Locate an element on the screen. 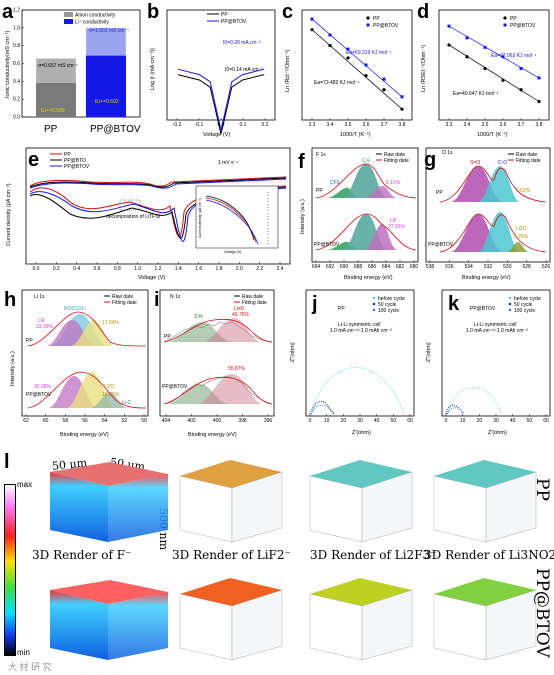  x-ticks: 538 536 534 532 530 528 526 is located at coordinates (488, 265).